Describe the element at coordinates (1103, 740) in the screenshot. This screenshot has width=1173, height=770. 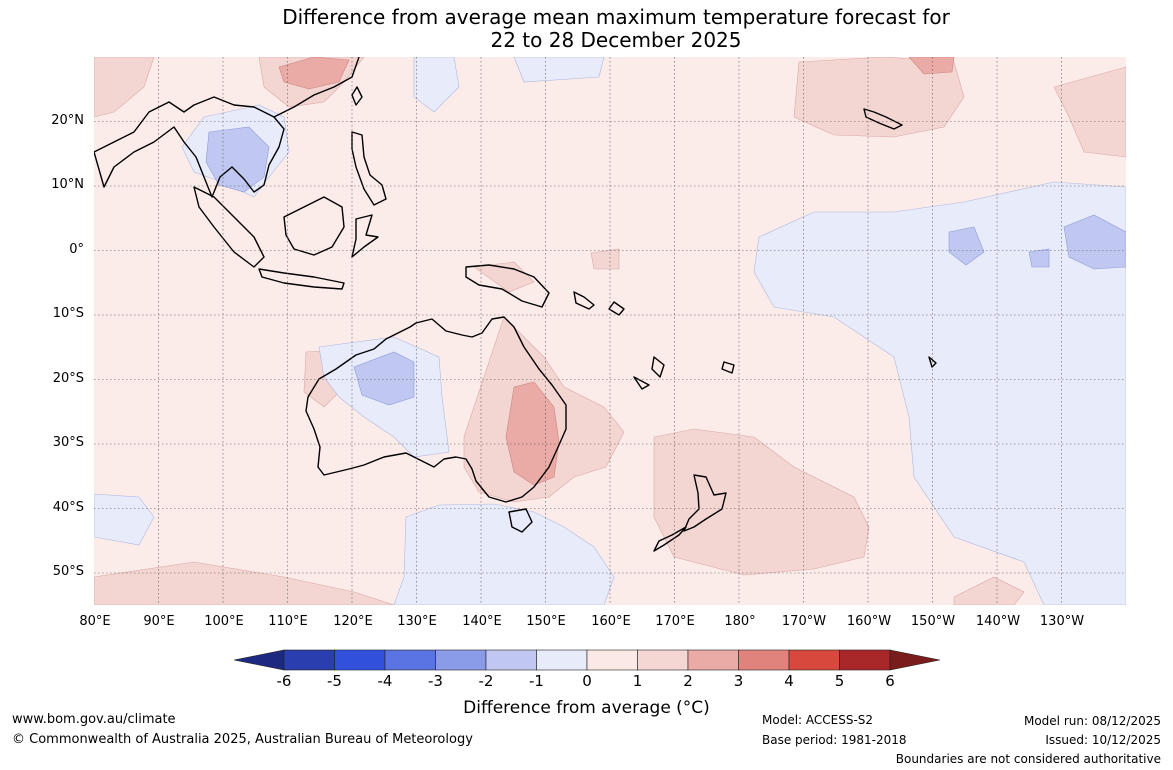
I see `issued-date: Issued: 10/12/2025` at that location.